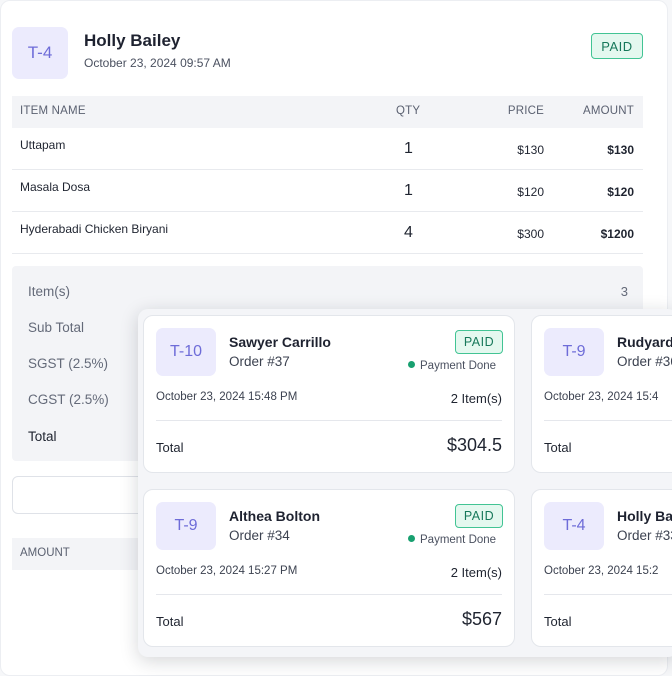  What do you see at coordinates (68, 363) in the screenshot?
I see `sgst-label: SGST (2.5%)` at bounding box center [68, 363].